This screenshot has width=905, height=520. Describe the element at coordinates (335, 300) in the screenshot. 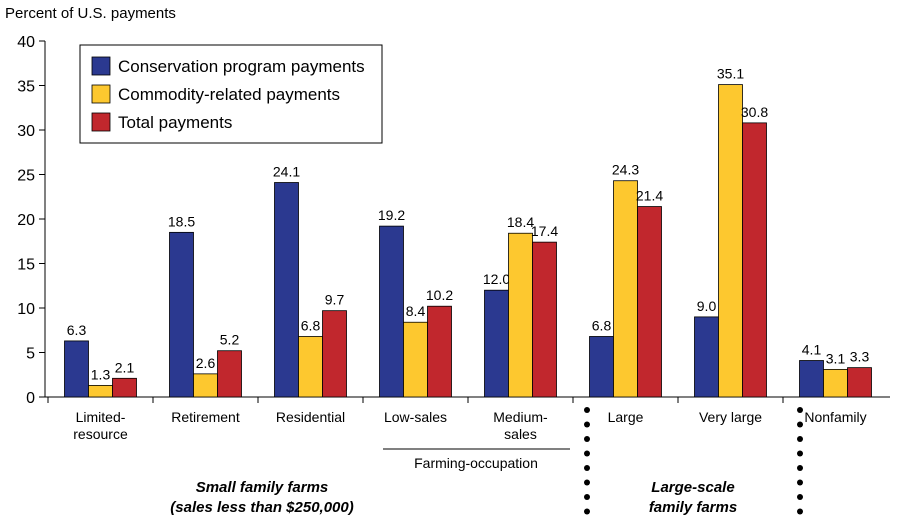

I see `value-label: 9.7` at that location.